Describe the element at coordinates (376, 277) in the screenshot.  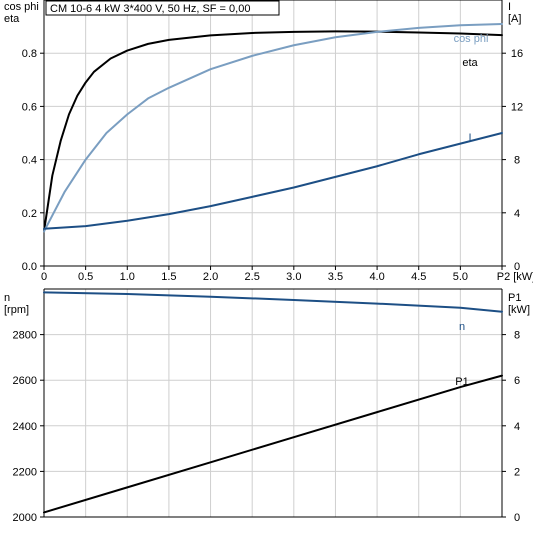
I see `upper-x-tick-label: 4.0` at that location.